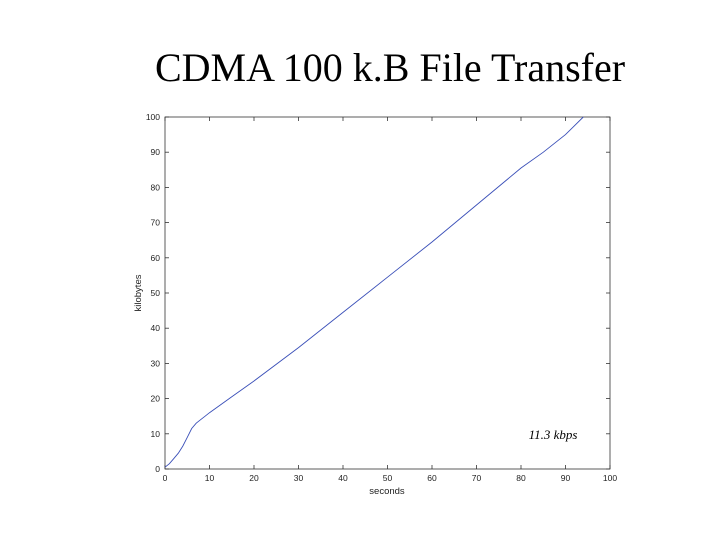  What do you see at coordinates (343, 478) in the screenshot?
I see `x-tick-label: 40` at bounding box center [343, 478].